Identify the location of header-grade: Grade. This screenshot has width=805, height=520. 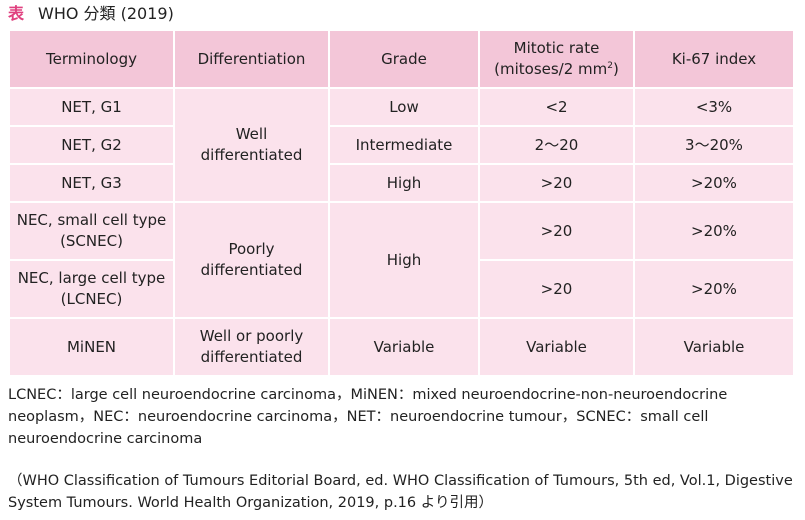
(404, 59).